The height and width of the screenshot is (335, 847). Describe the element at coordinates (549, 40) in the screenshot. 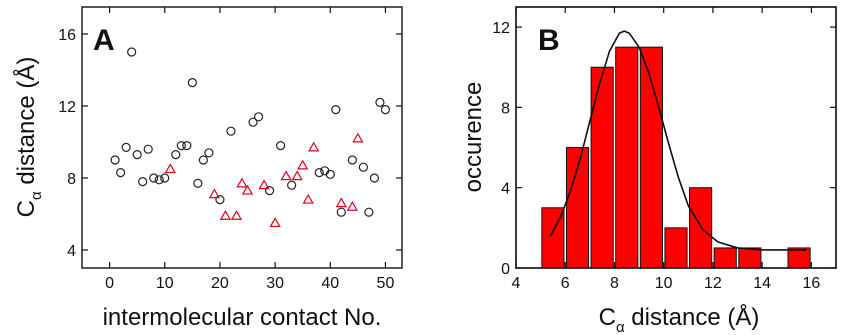

I see `panel-b-letter: B` at that location.